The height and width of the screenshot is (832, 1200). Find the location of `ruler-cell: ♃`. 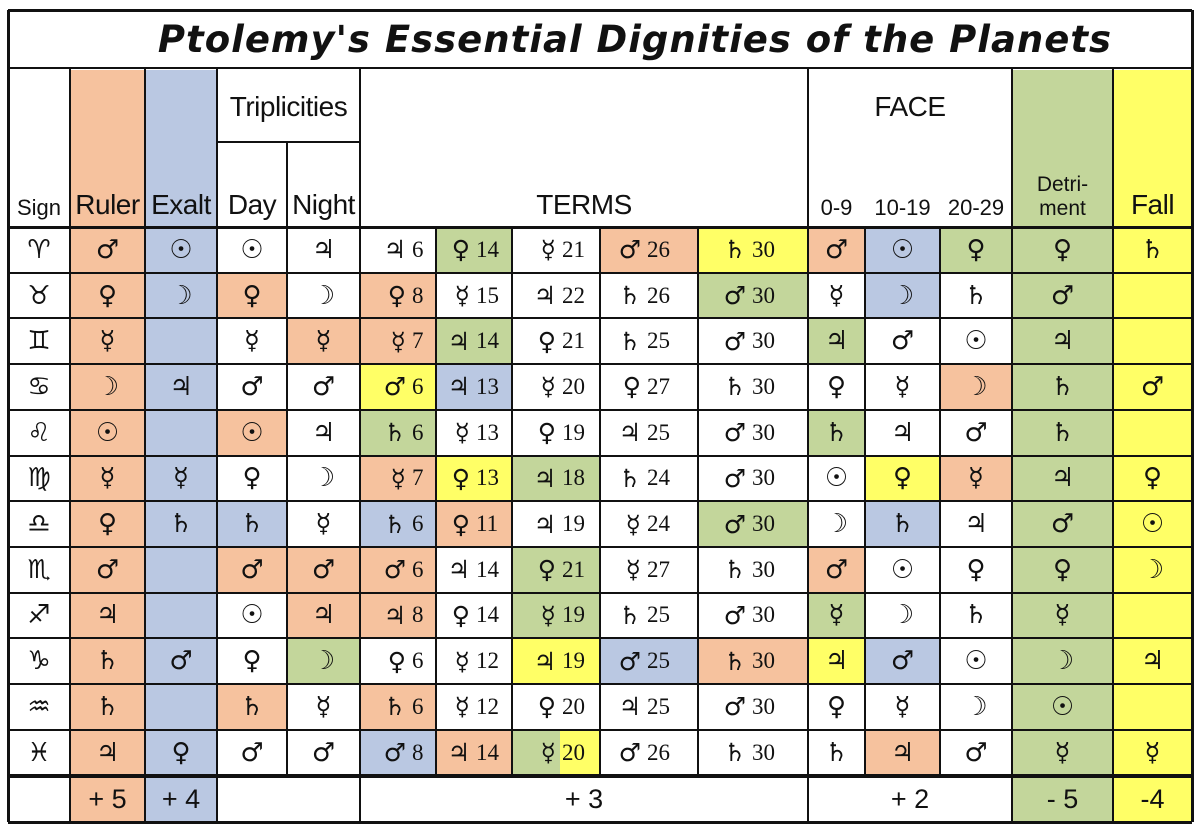

ruler-cell: ♃ is located at coordinates (107, 753).